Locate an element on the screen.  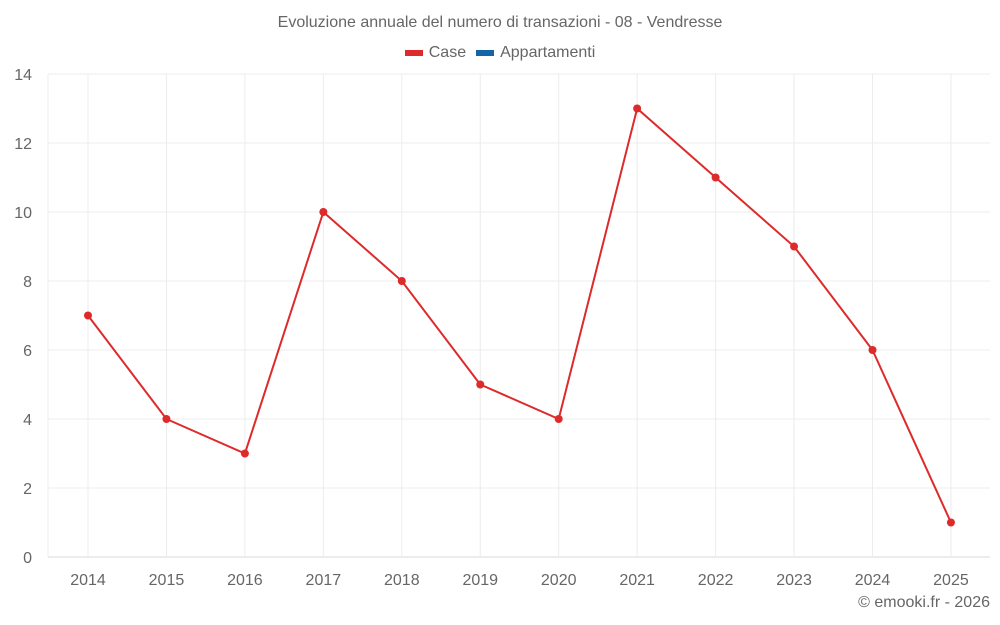
y-tick-label: 6 is located at coordinates (27, 351).